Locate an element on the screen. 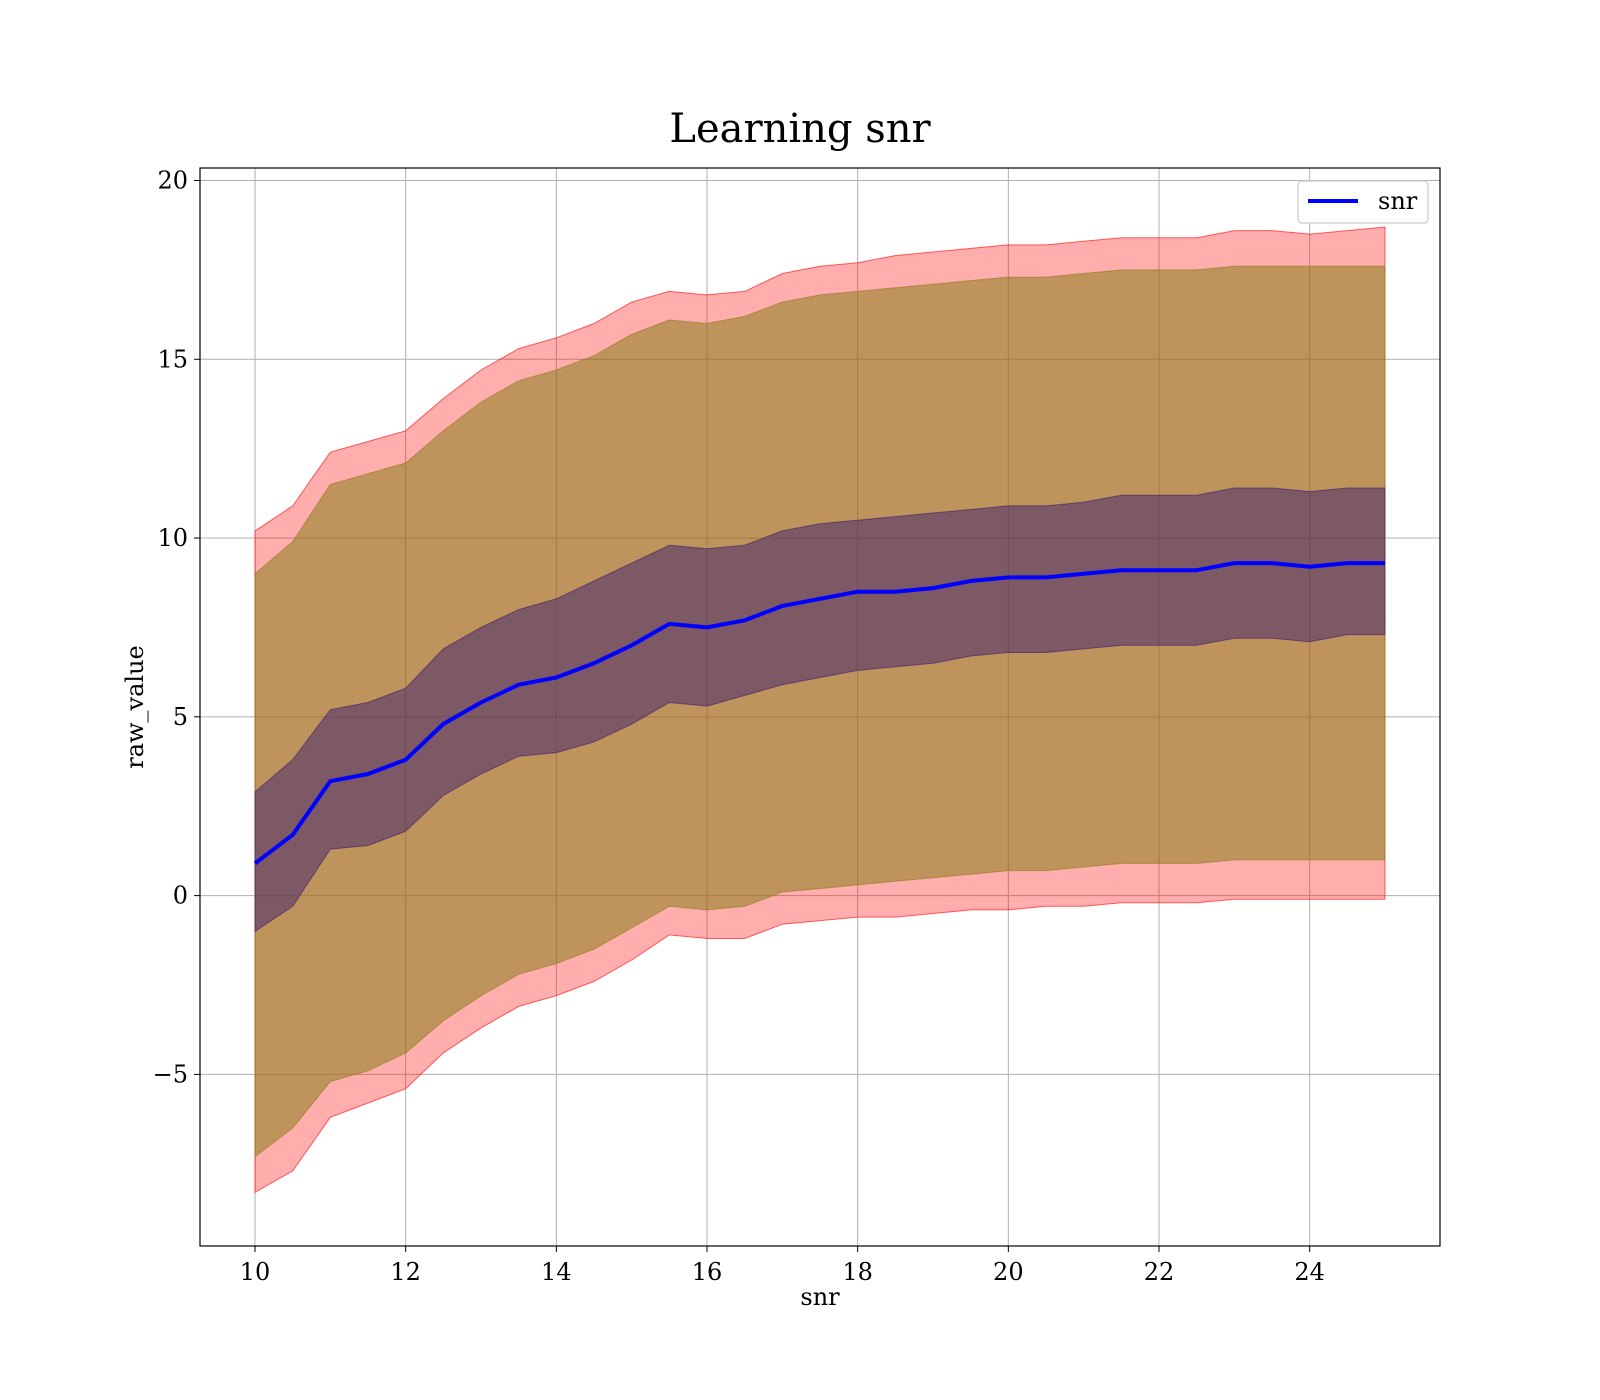  x-tick-label: 16 is located at coordinates (707, 1272).